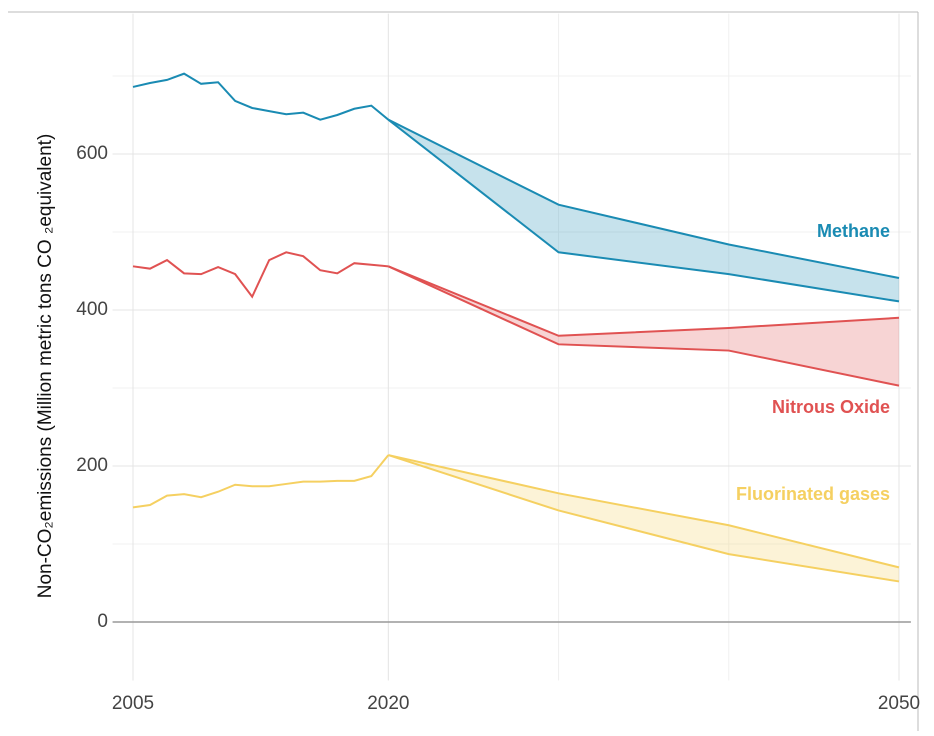 Image resolution: width=934 pixels, height=736 pixels. What do you see at coordinates (92, 309) in the screenshot?
I see `y-tick-label: 400` at bounding box center [92, 309].